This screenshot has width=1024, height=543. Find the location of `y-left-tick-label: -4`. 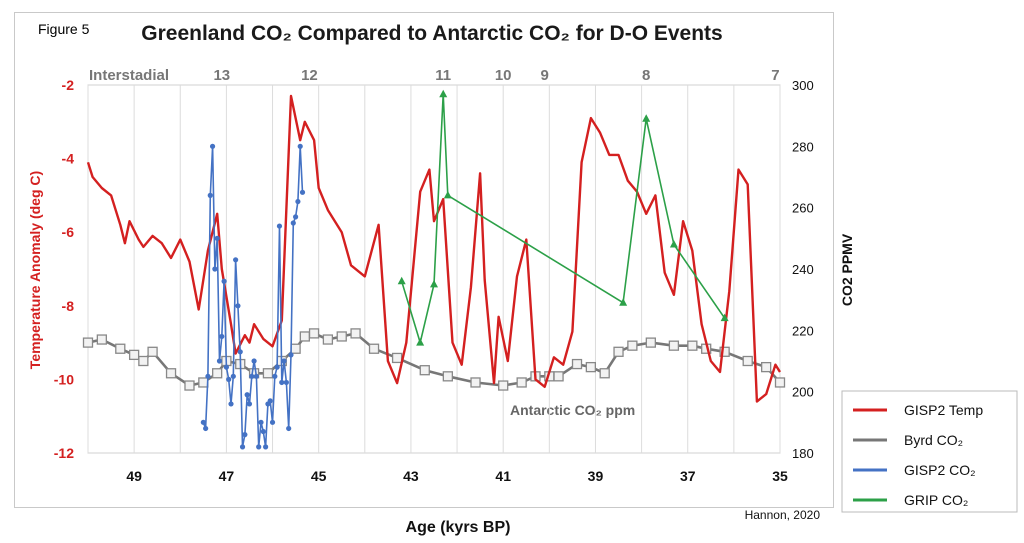

y-left-tick-label: -4 is located at coordinates (68, 159).